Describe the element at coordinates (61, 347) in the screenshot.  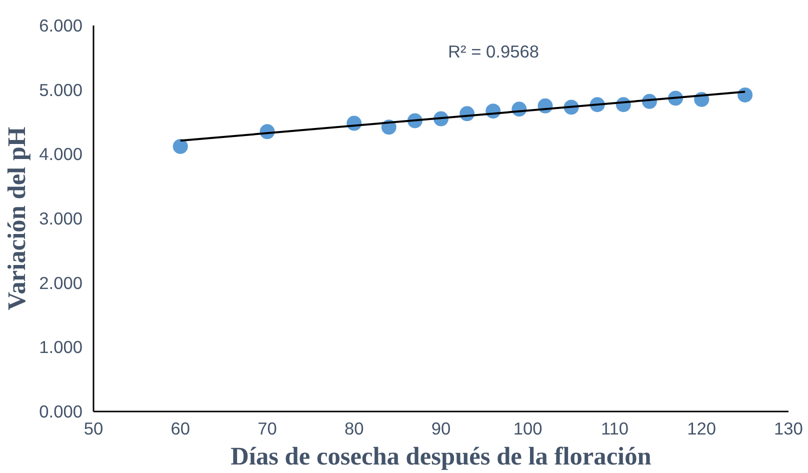
I see `y-tick-label: 1.000` at that location.